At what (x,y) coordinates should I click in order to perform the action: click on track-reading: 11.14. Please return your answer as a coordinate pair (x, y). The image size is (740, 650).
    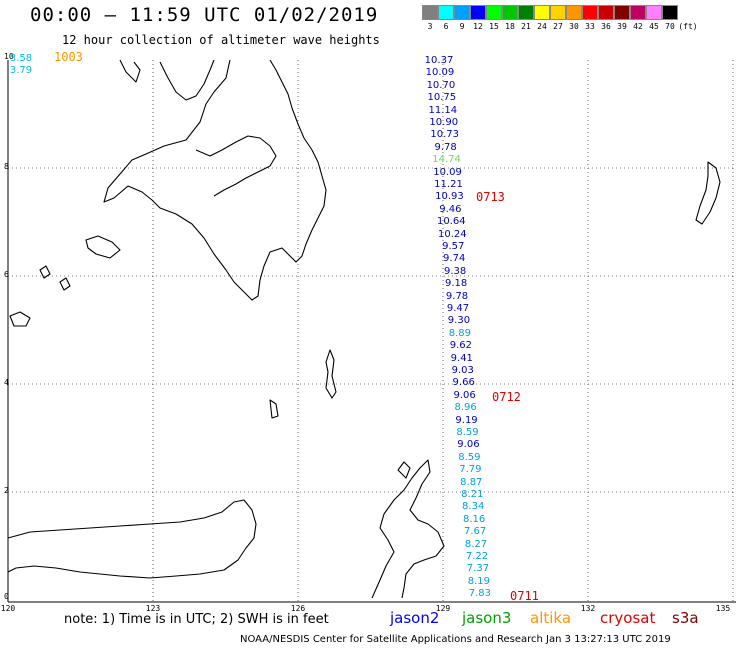
    Looking at the image, I should click on (443, 110).